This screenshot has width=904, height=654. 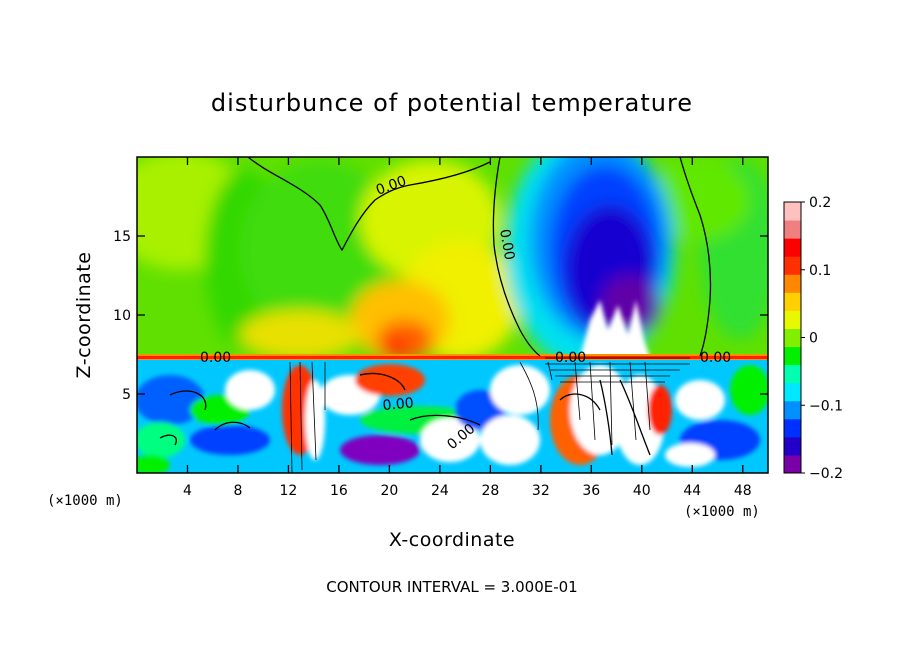 What do you see at coordinates (490, 491) in the screenshot?
I see `x-tick-label: 28` at bounding box center [490, 491].